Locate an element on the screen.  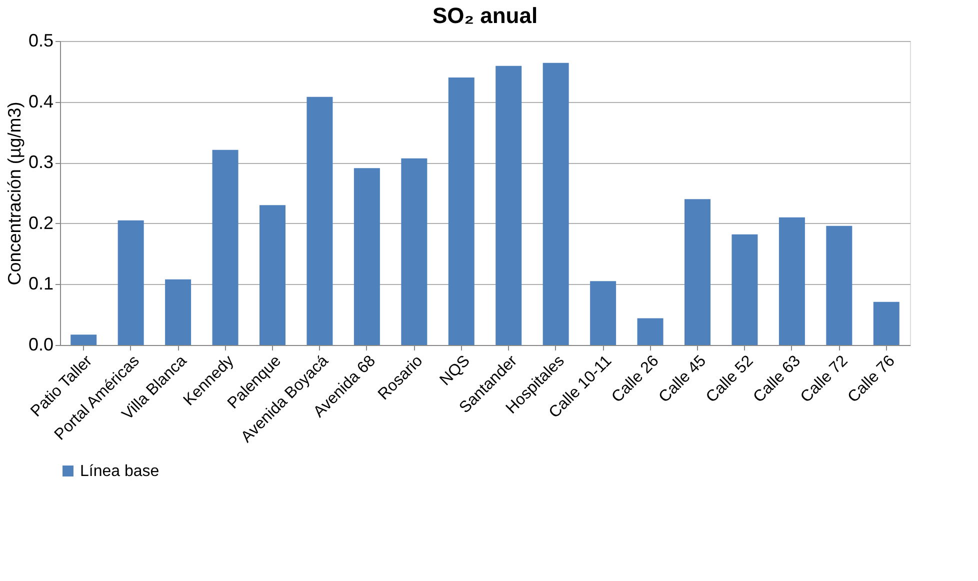
chart-title: SO₂ anual is located at coordinates (485, 15).